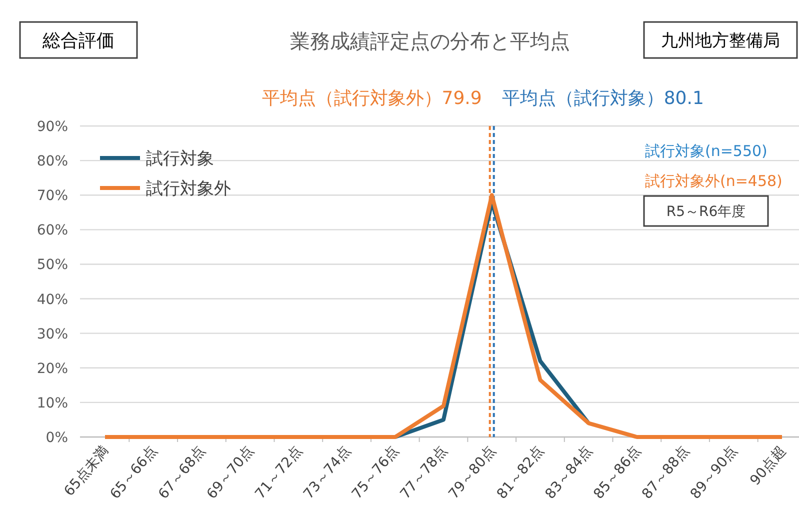 The image size is (799, 526). Describe the element at coordinates (52, 403) in the screenshot. I see `y-tick-label: 10%` at that location.